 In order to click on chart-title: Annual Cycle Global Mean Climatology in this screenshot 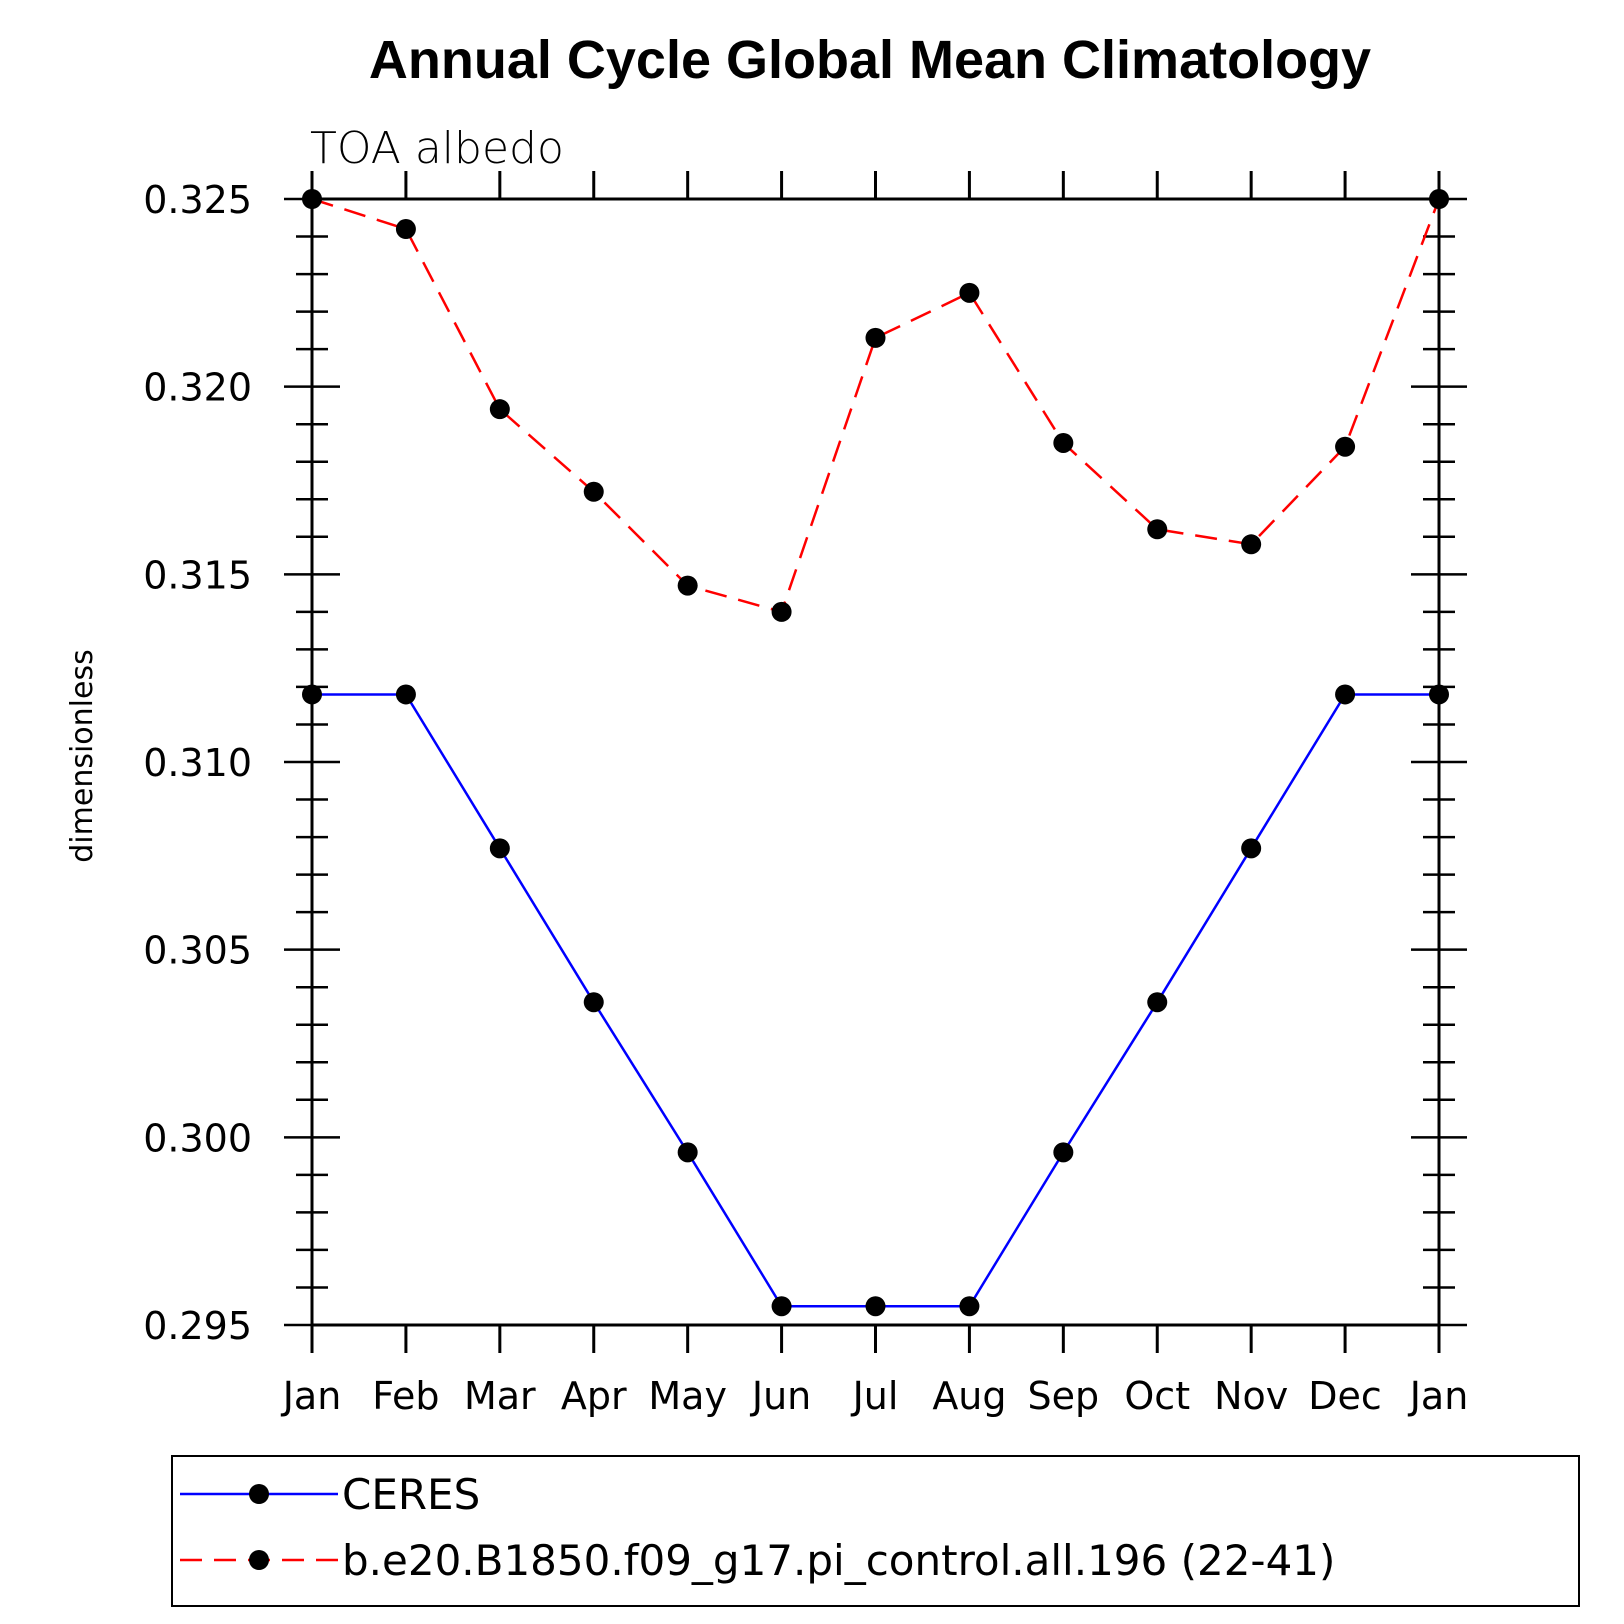, I will do `click(870, 60)`.